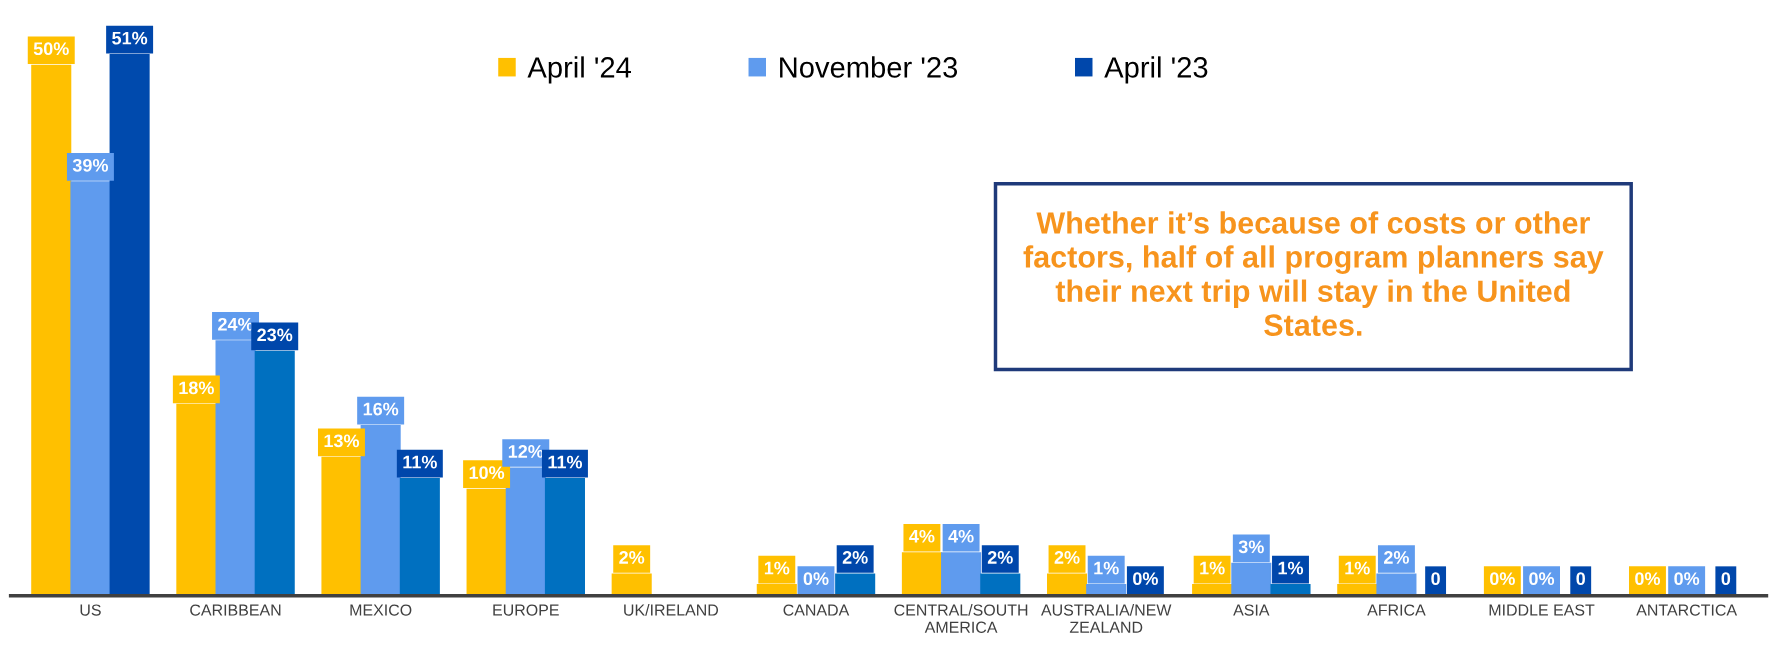 This screenshot has width=1770, height=651. What do you see at coordinates (579, 70) in the screenshot?
I see `legend-label: April '24` at bounding box center [579, 70].